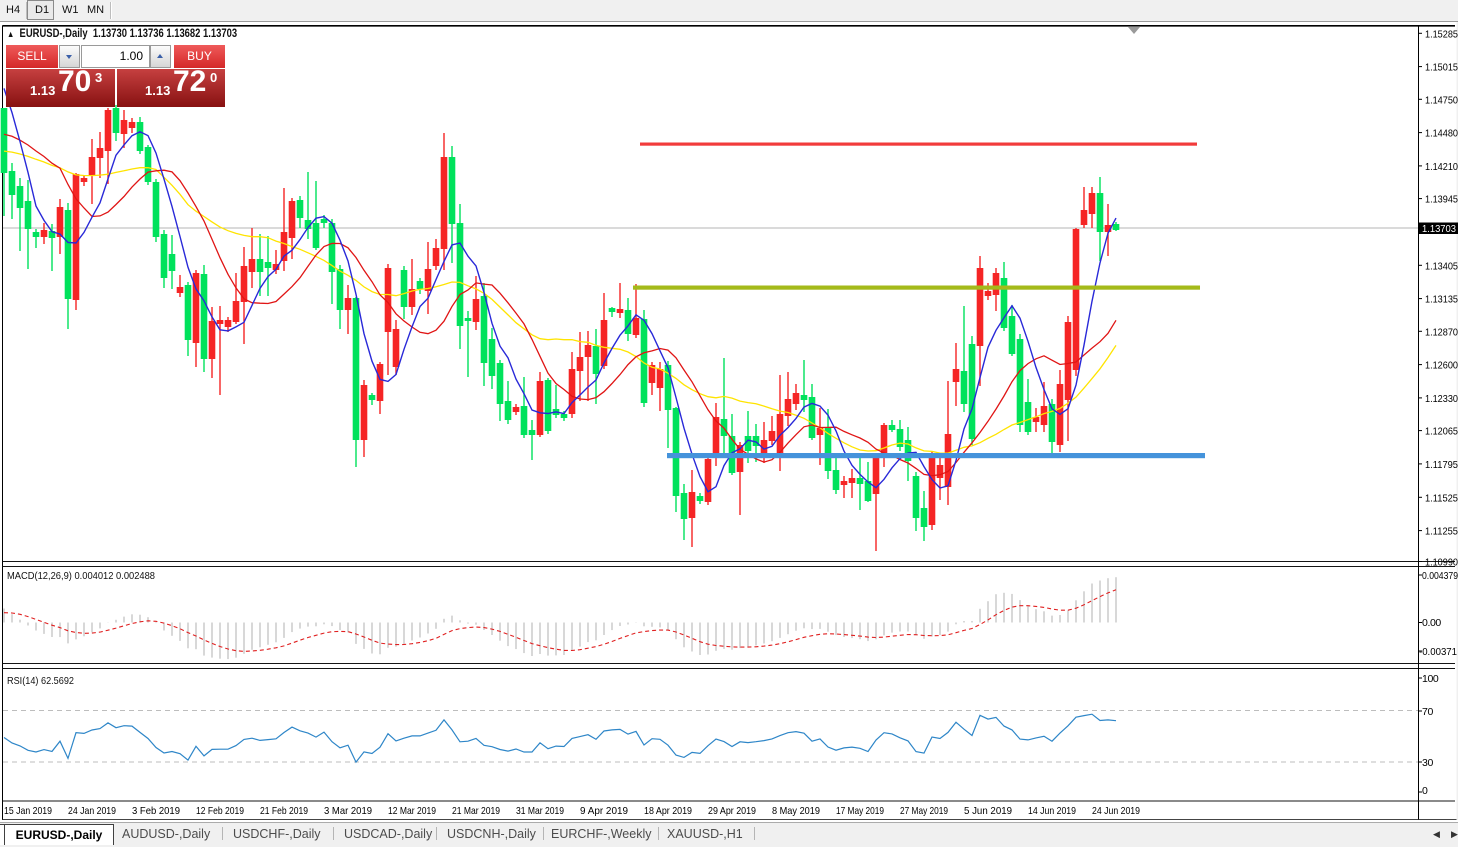  Describe the element at coordinates (81, 576) in the screenshot. I see `svg-text:MACD(12,26,9) 0.004012 0.00248: MACD(12,26,9) 0.004012 0.002488` at that location.